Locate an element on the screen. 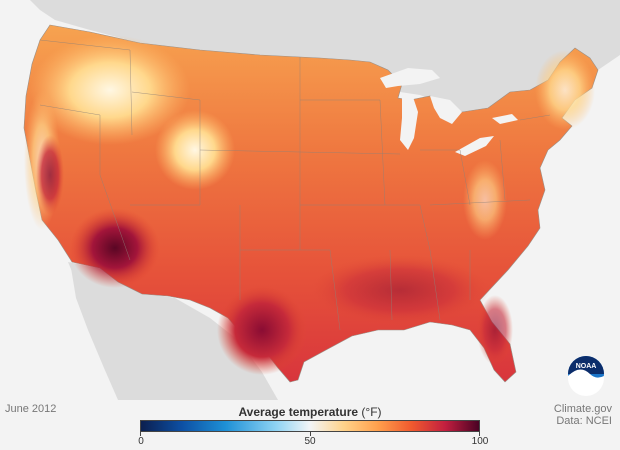 This screenshot has width=620, height=450. cool-region-colorado is located at coordinates (195, 150).